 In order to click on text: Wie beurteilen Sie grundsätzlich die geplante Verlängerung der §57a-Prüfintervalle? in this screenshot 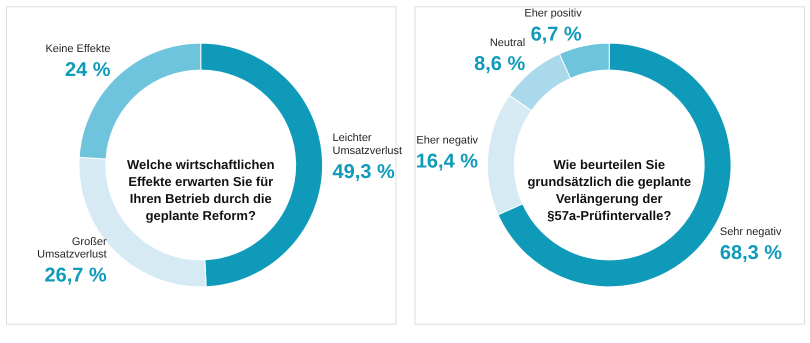, I will do `click(609, 189)`.